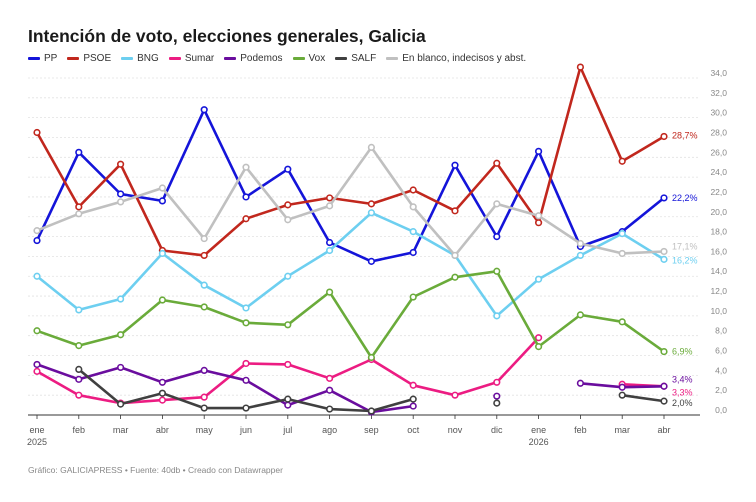 This screenshot has height=502, width=756. I want to click on x-tick-label: ago, so click(329, 430).